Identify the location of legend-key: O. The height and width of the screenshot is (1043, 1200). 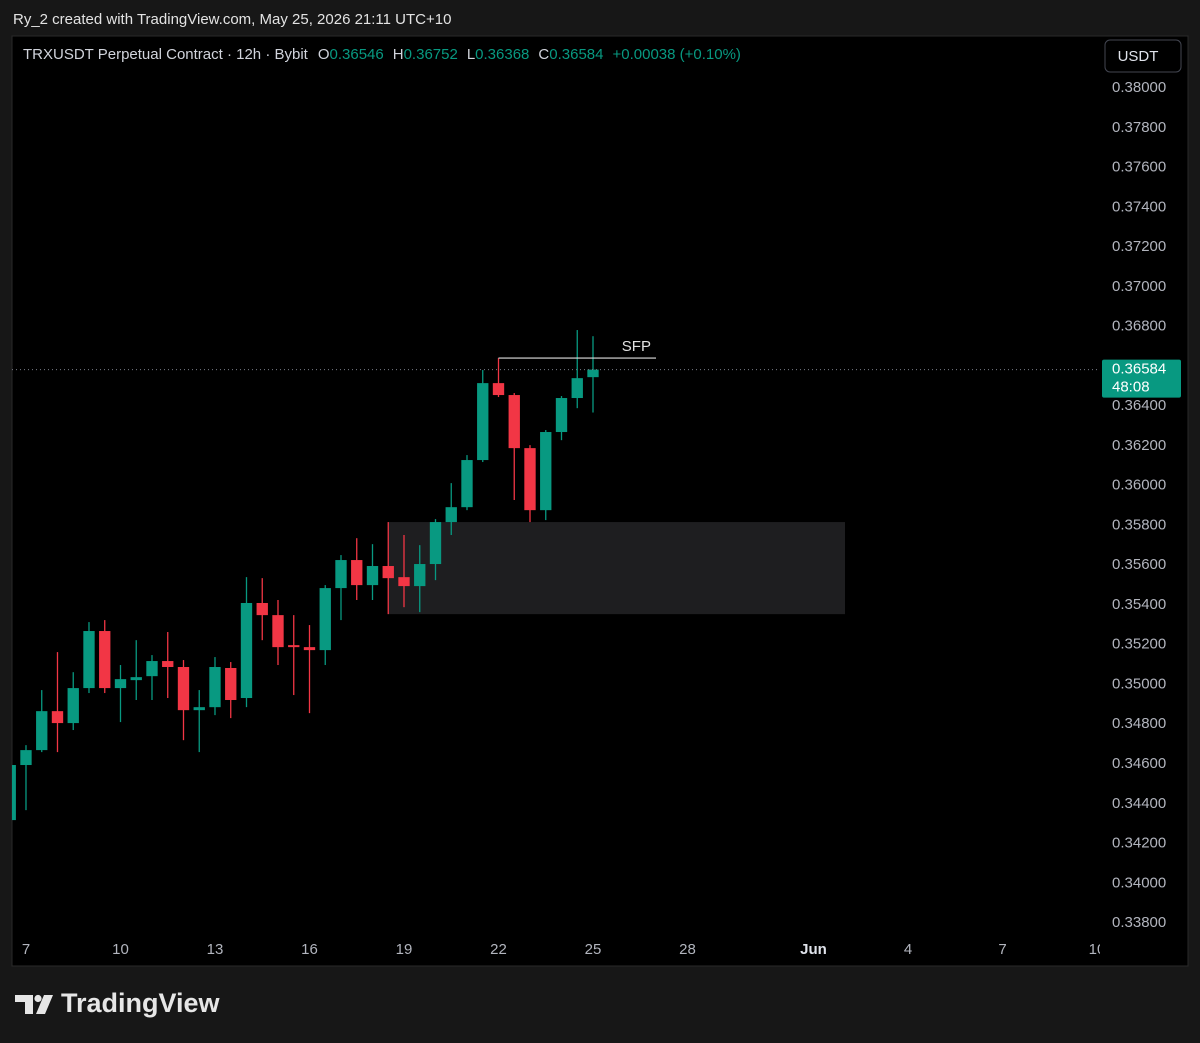
(324, 54).